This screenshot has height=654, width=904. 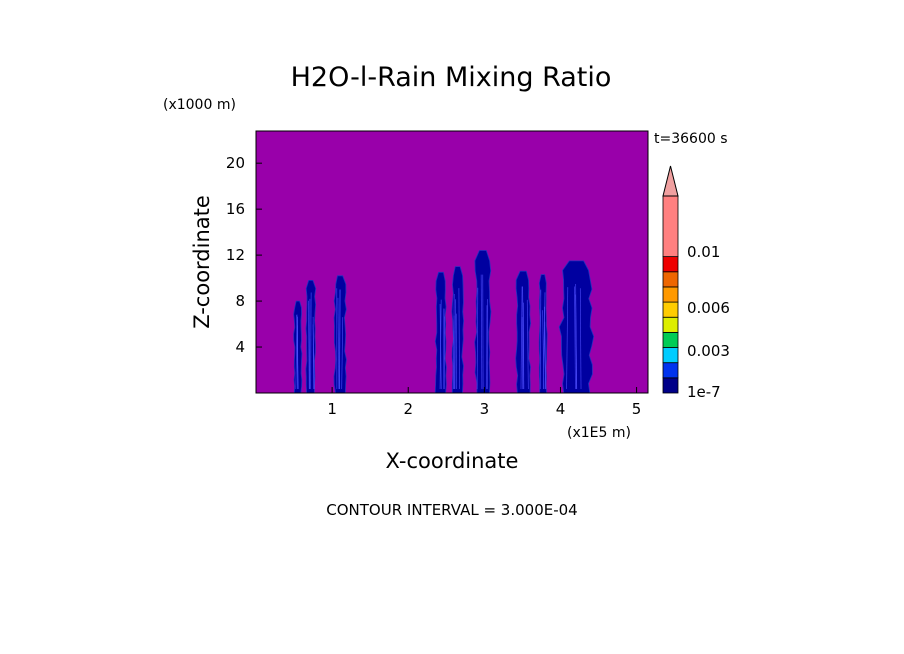 What do you see at coordinates (485, 409) in the screenshot?
I see `x-tick-label: 3` at bounding box center [485, 409].